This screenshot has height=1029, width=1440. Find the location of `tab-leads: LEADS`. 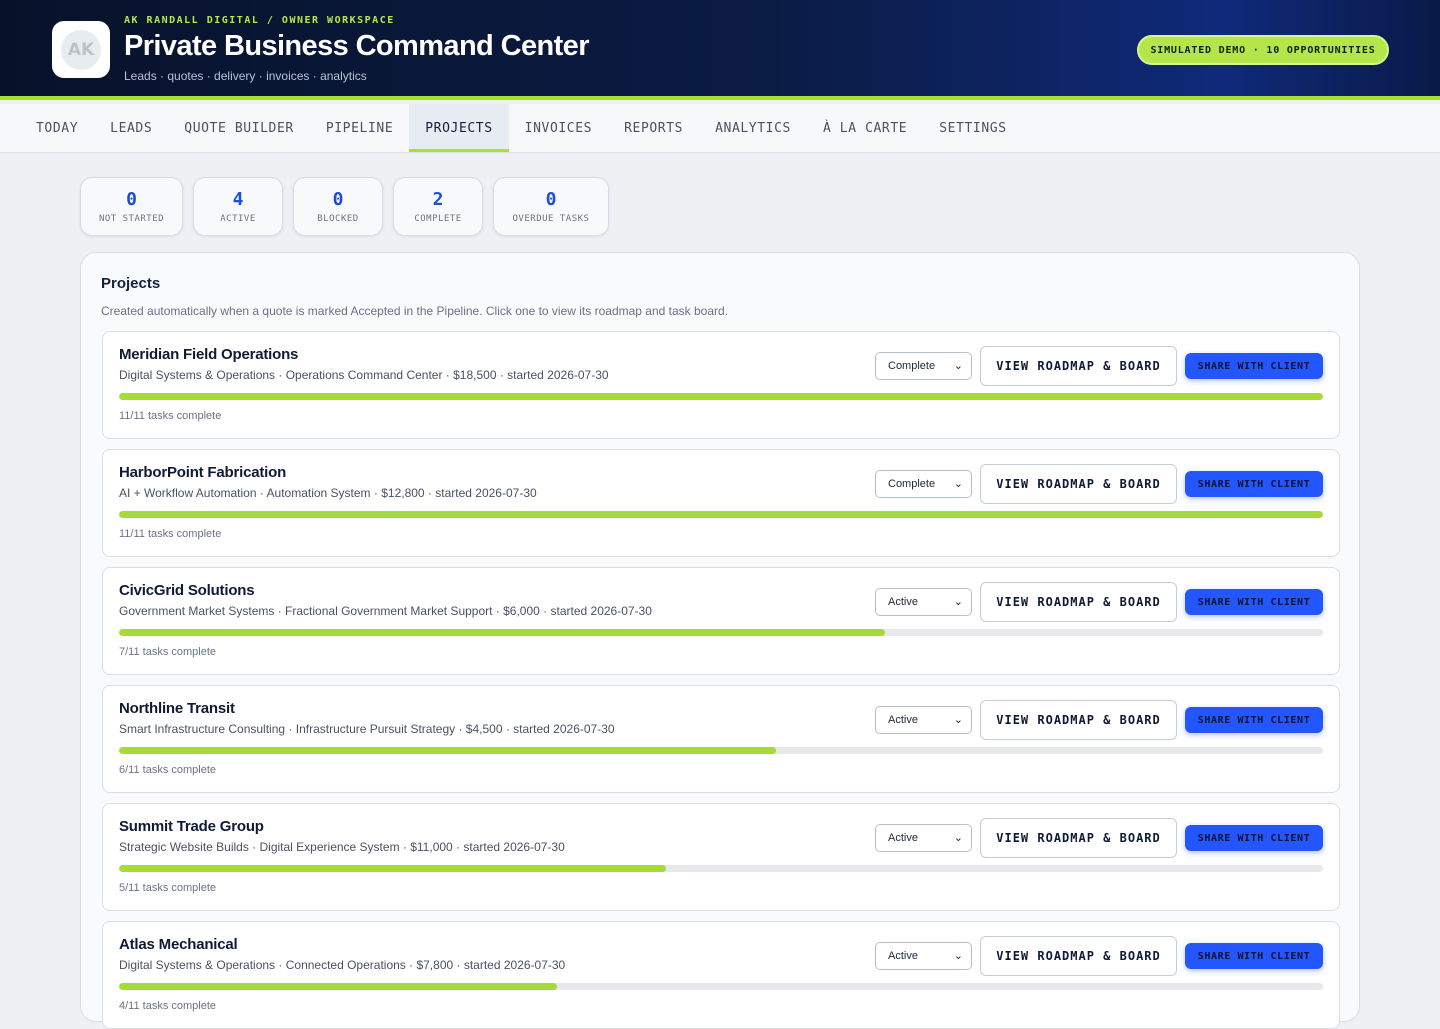

tab-leads: LEADS is located at coordinates (131, 128).